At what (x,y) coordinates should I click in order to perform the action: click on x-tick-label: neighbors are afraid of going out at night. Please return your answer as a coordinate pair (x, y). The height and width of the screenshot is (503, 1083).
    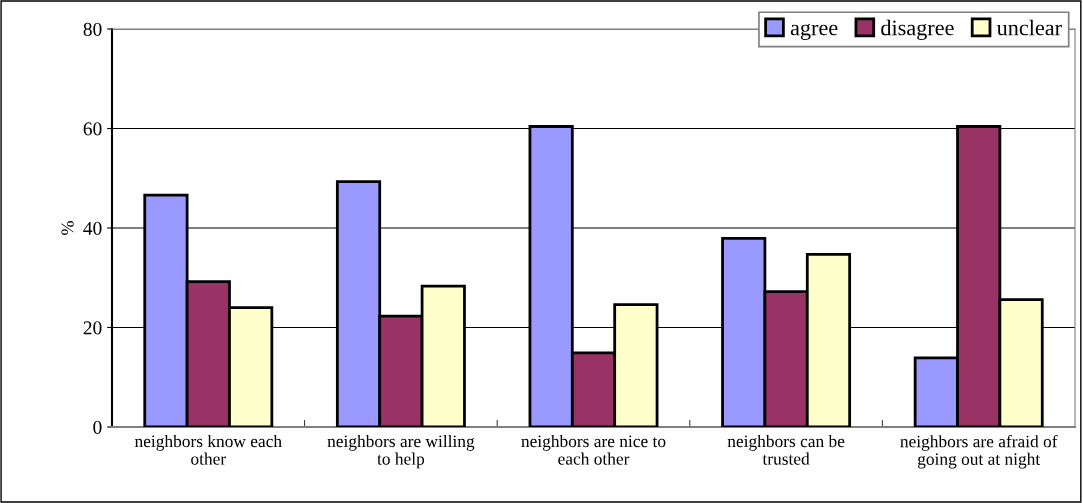
    Looking at the image, I should click on (979, 451).